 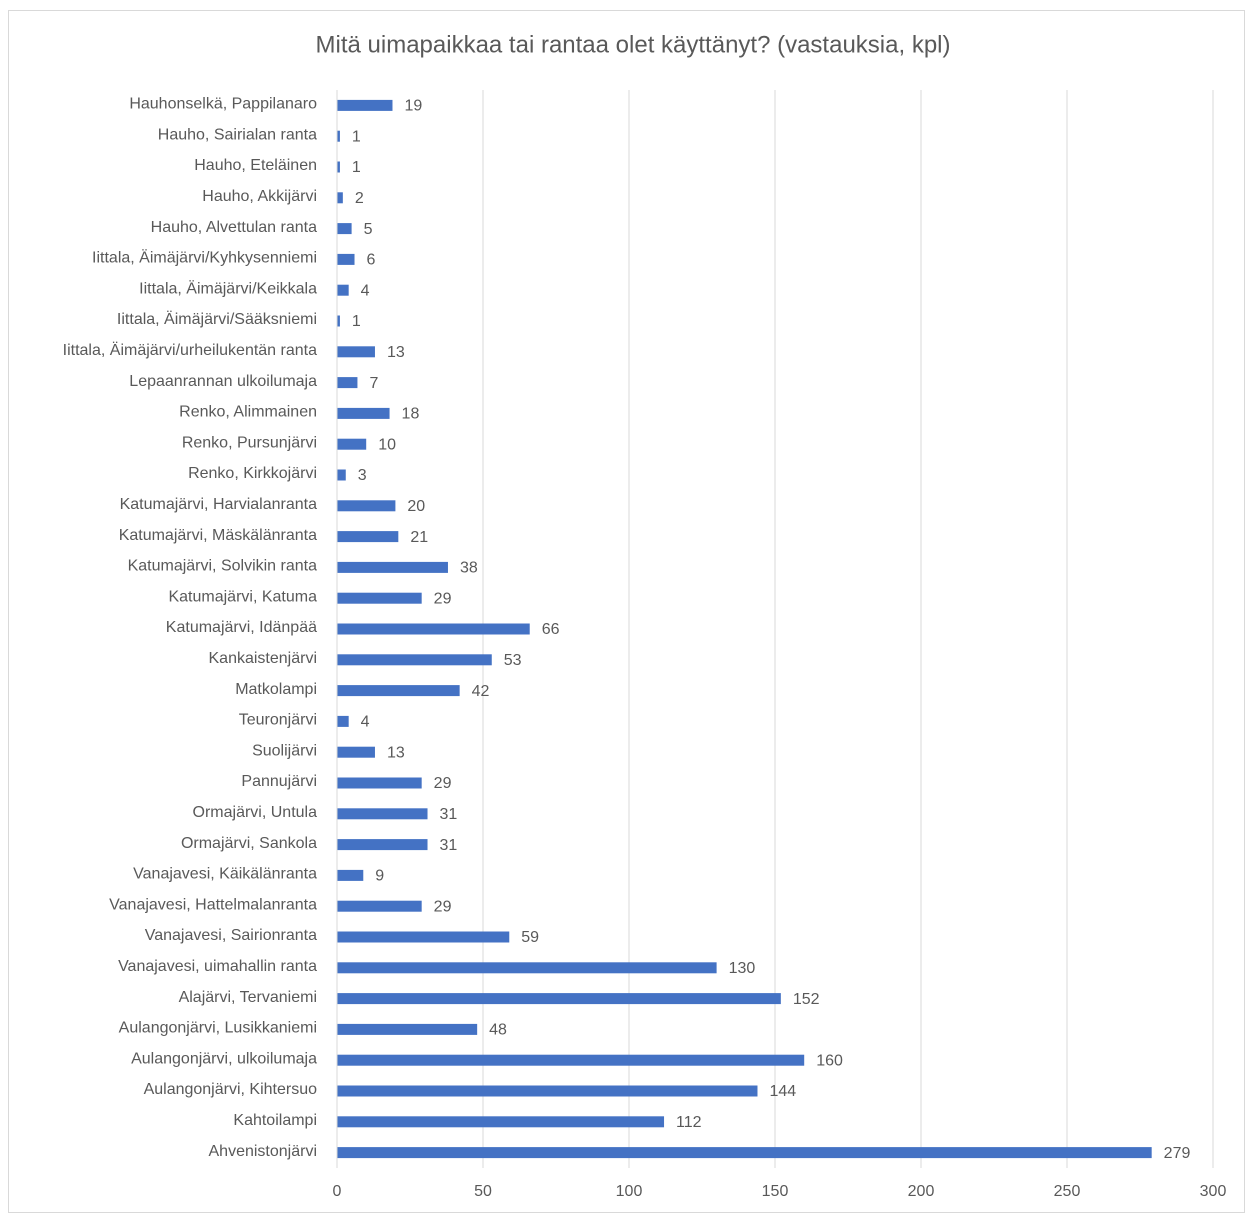 I want to click on y-tick-label: Hauho, Eteläinen, so click(x=255, y=165).